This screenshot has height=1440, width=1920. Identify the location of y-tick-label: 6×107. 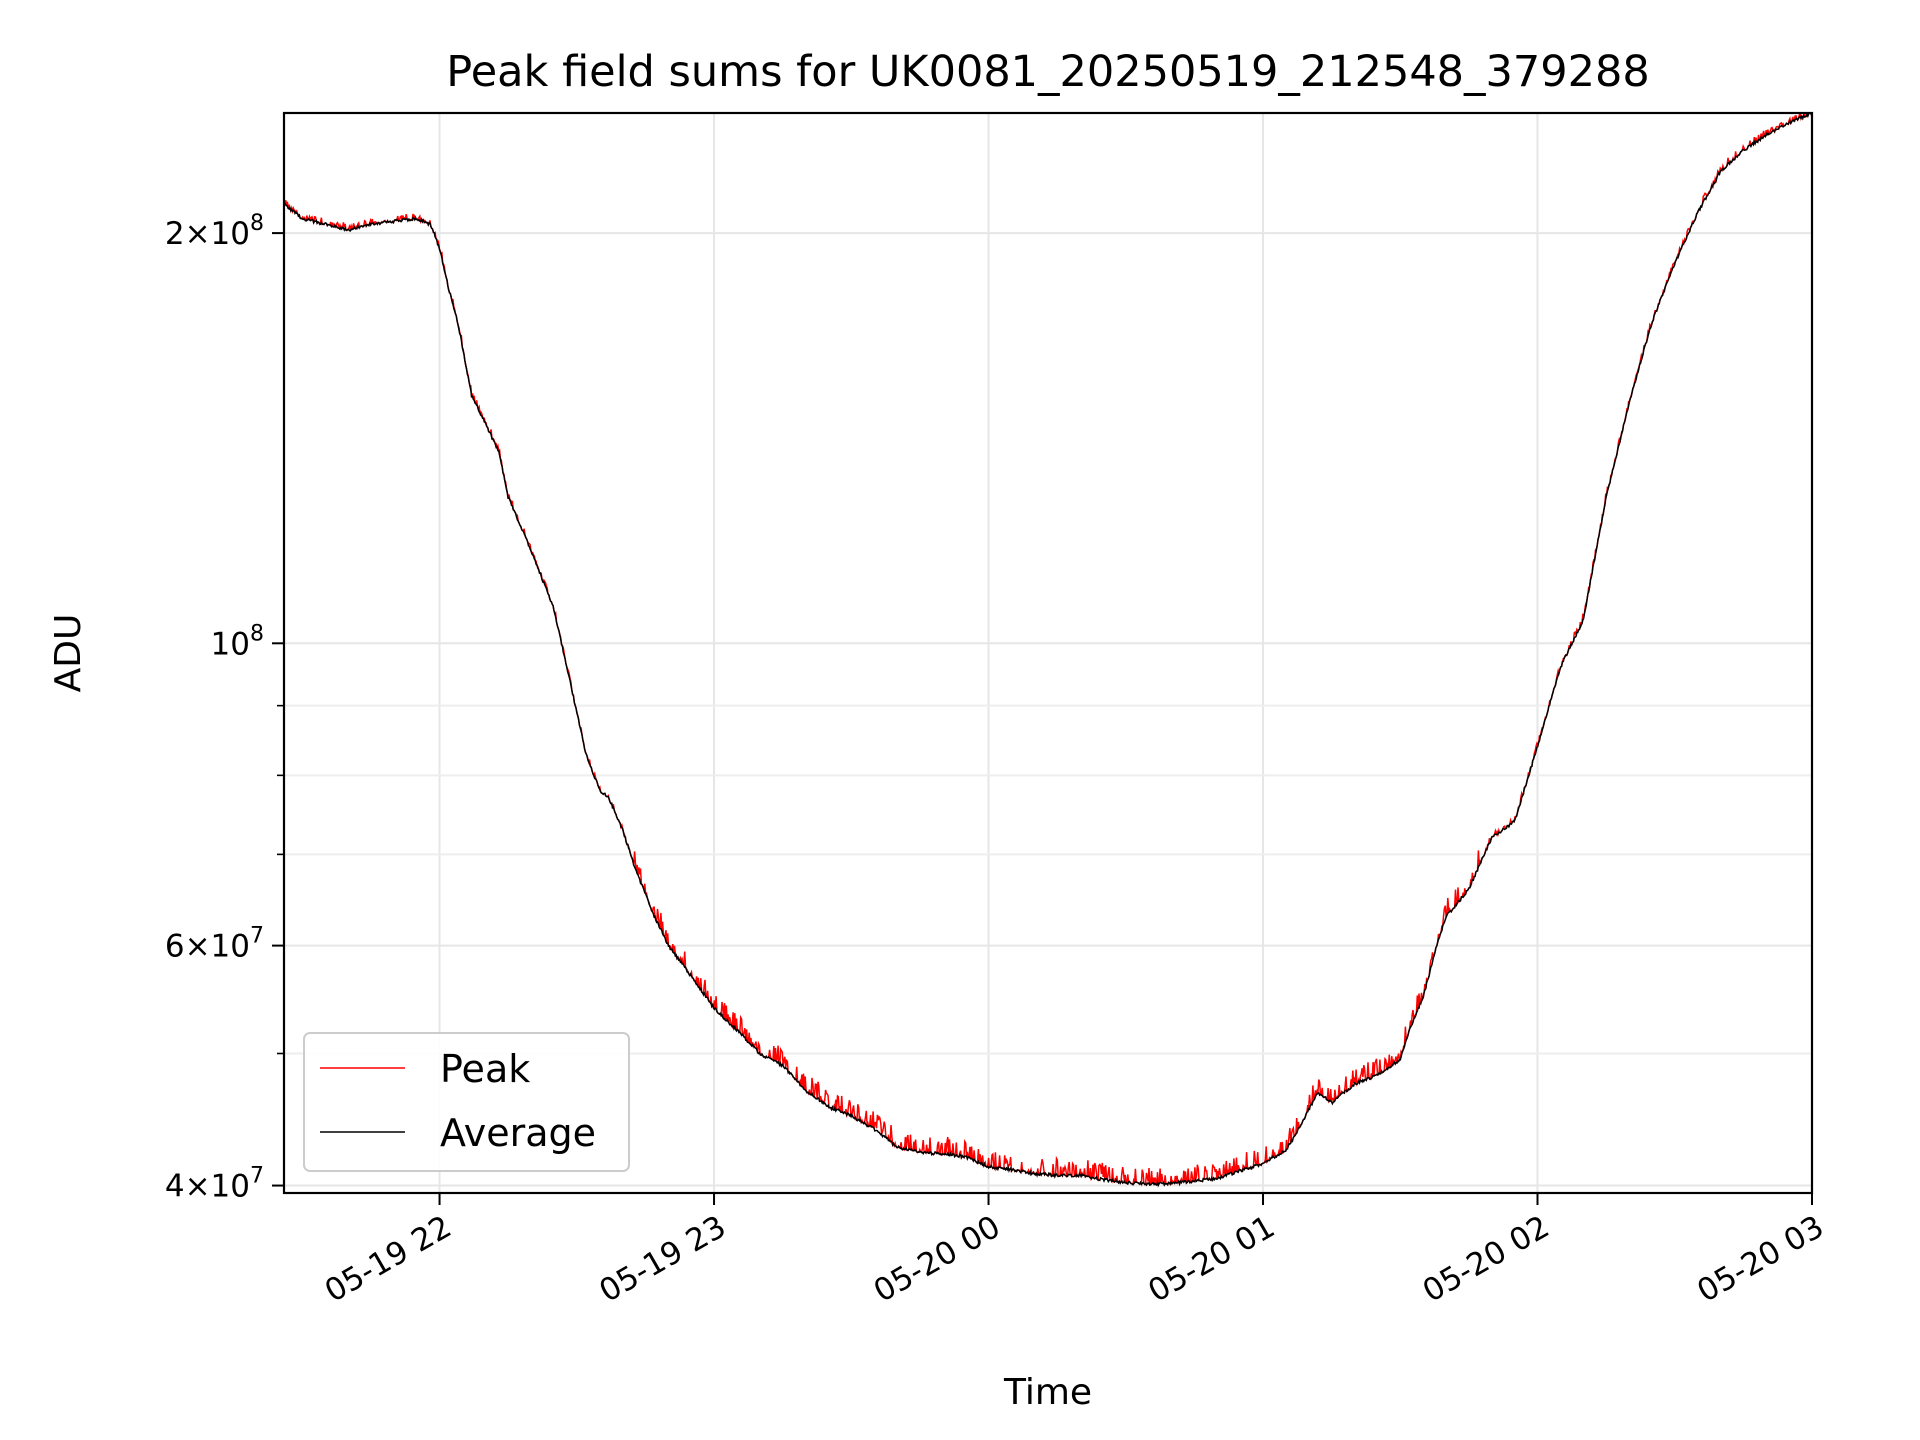
(214, 944).